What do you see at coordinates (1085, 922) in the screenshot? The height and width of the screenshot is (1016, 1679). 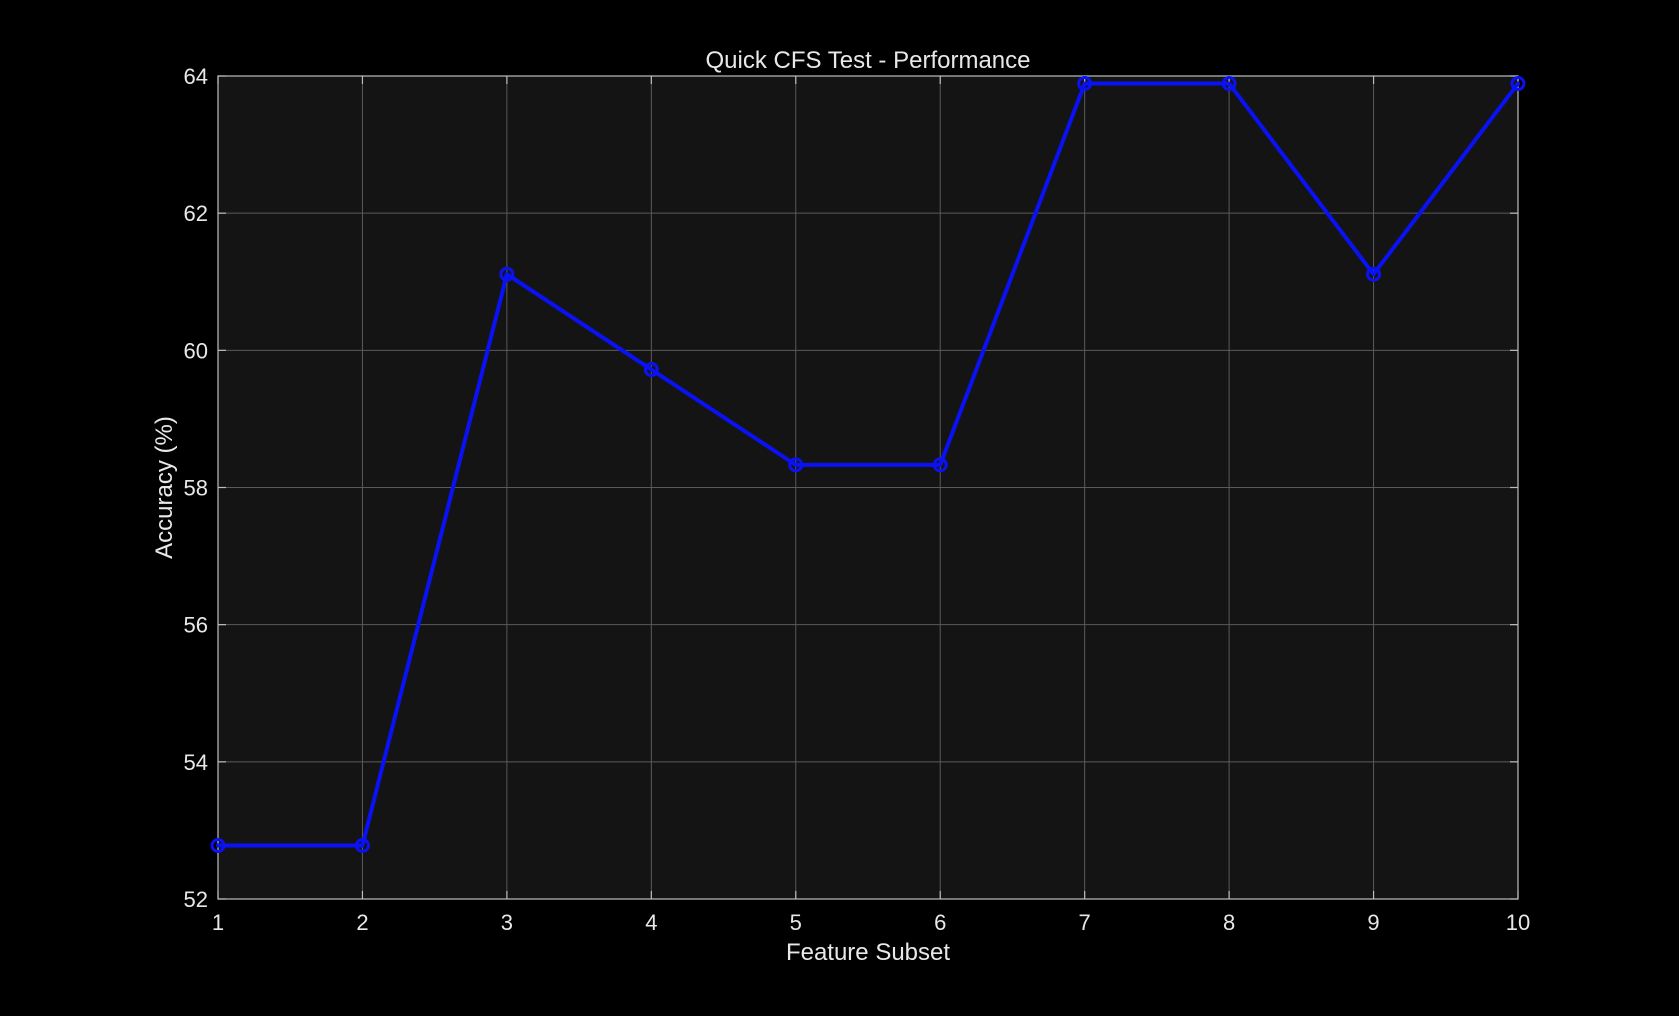 I see `x-tick-label: 7` at bounding box center [1085, 922].